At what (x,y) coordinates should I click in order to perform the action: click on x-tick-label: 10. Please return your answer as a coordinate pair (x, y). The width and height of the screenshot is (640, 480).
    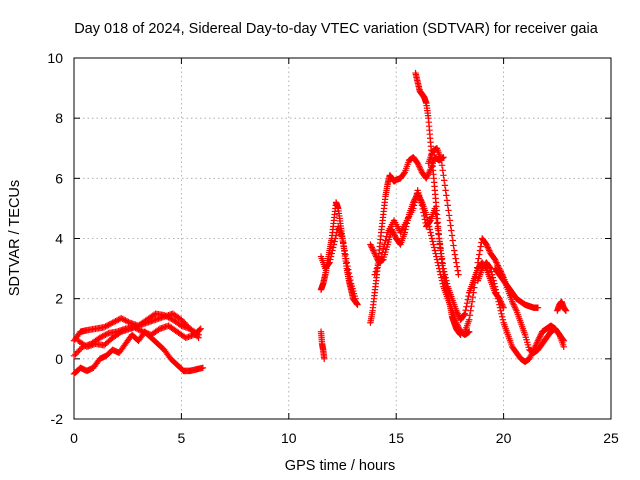
    Looking at the image, I should click on (289, 438).